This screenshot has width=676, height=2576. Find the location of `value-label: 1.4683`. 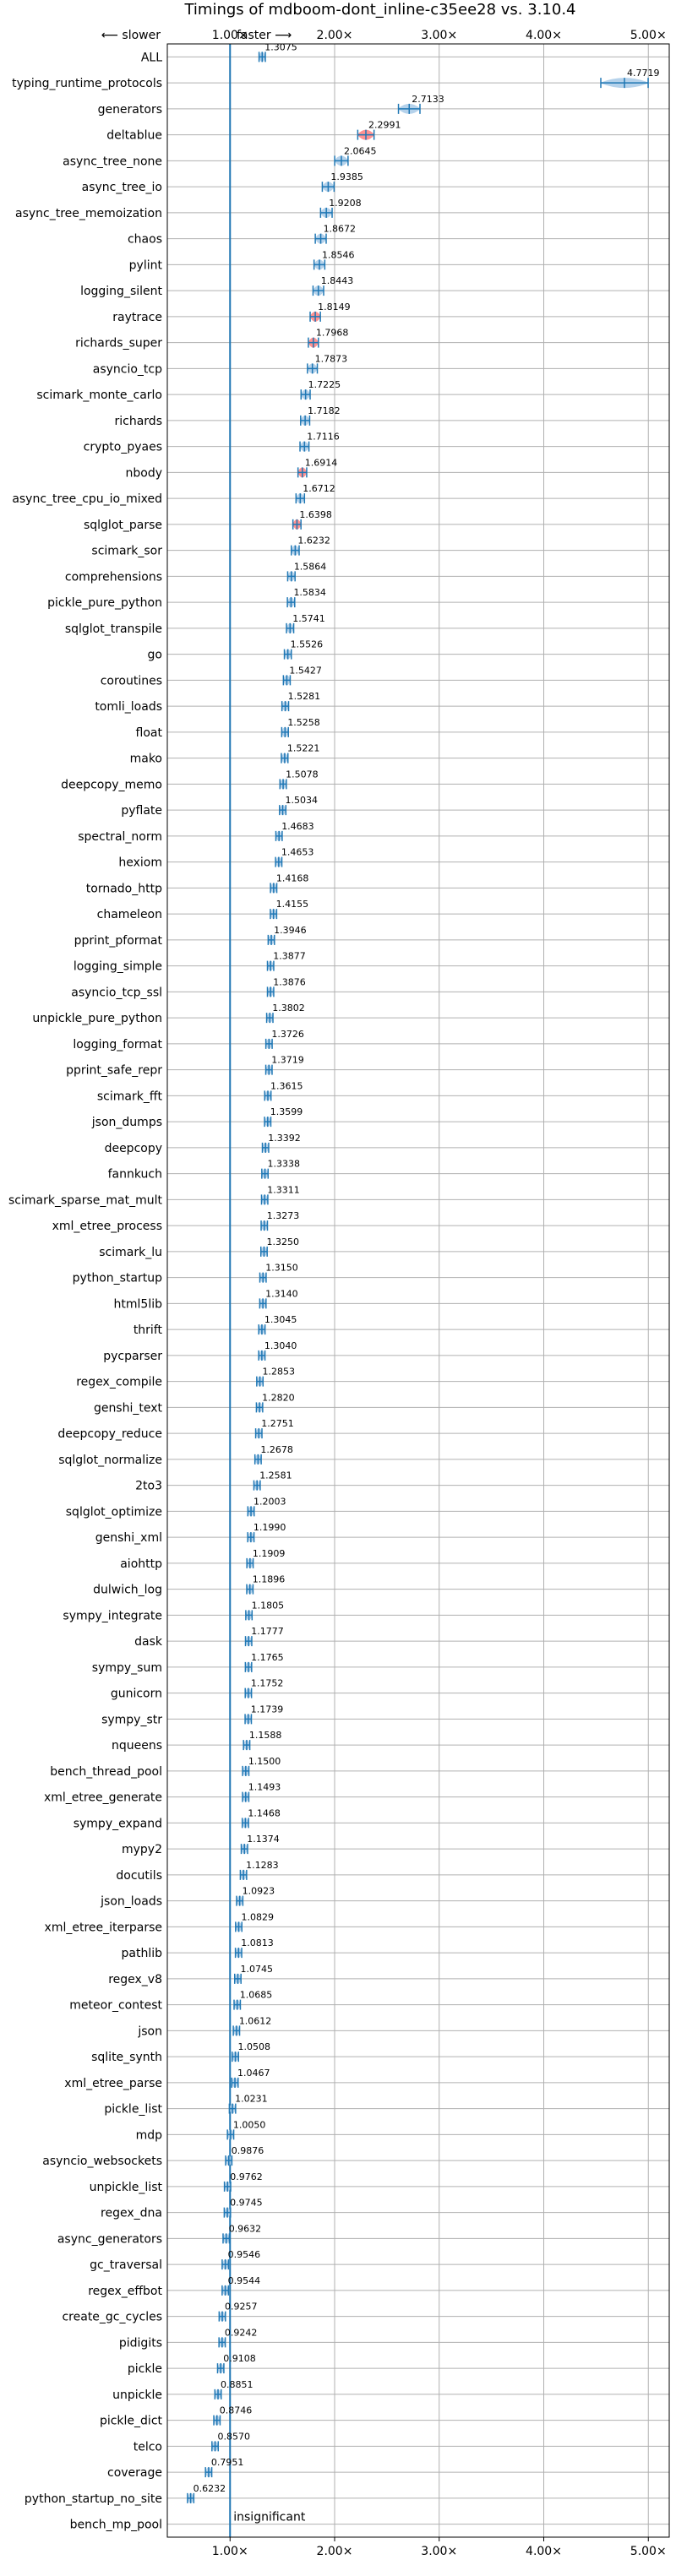

value-label: 1.4683 is located at coordinates (297, 826).